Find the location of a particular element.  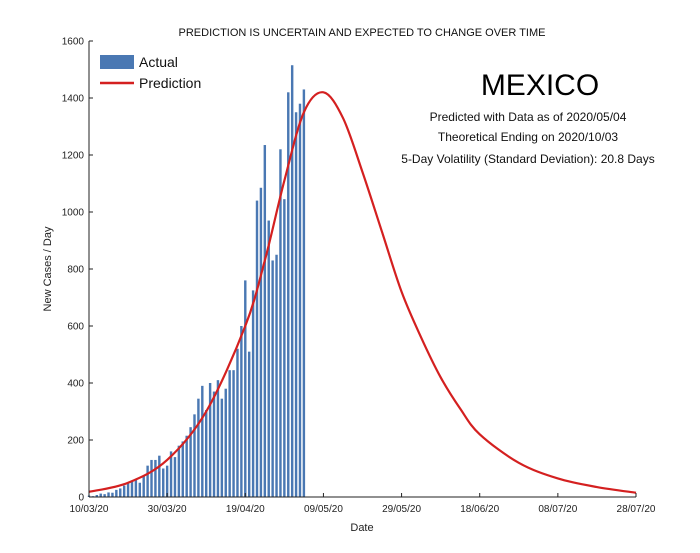

legend-label-actual: Actual is located at coordinates (158, 62).